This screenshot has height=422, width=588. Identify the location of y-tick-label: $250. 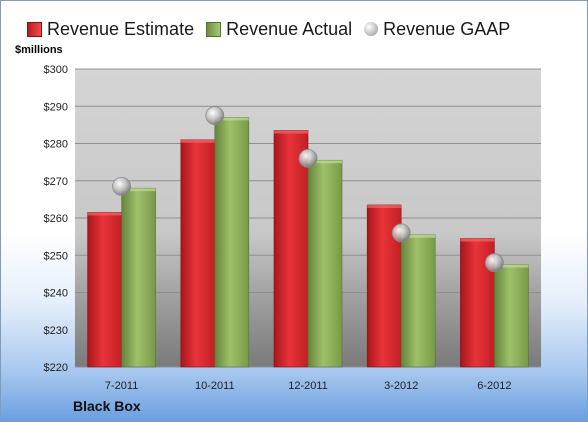
(56, 256).